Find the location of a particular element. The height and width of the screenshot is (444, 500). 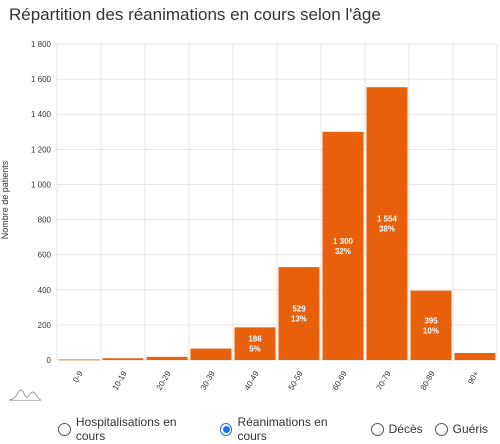

option-gueris: Guéris is located at coordinates (461, 429).